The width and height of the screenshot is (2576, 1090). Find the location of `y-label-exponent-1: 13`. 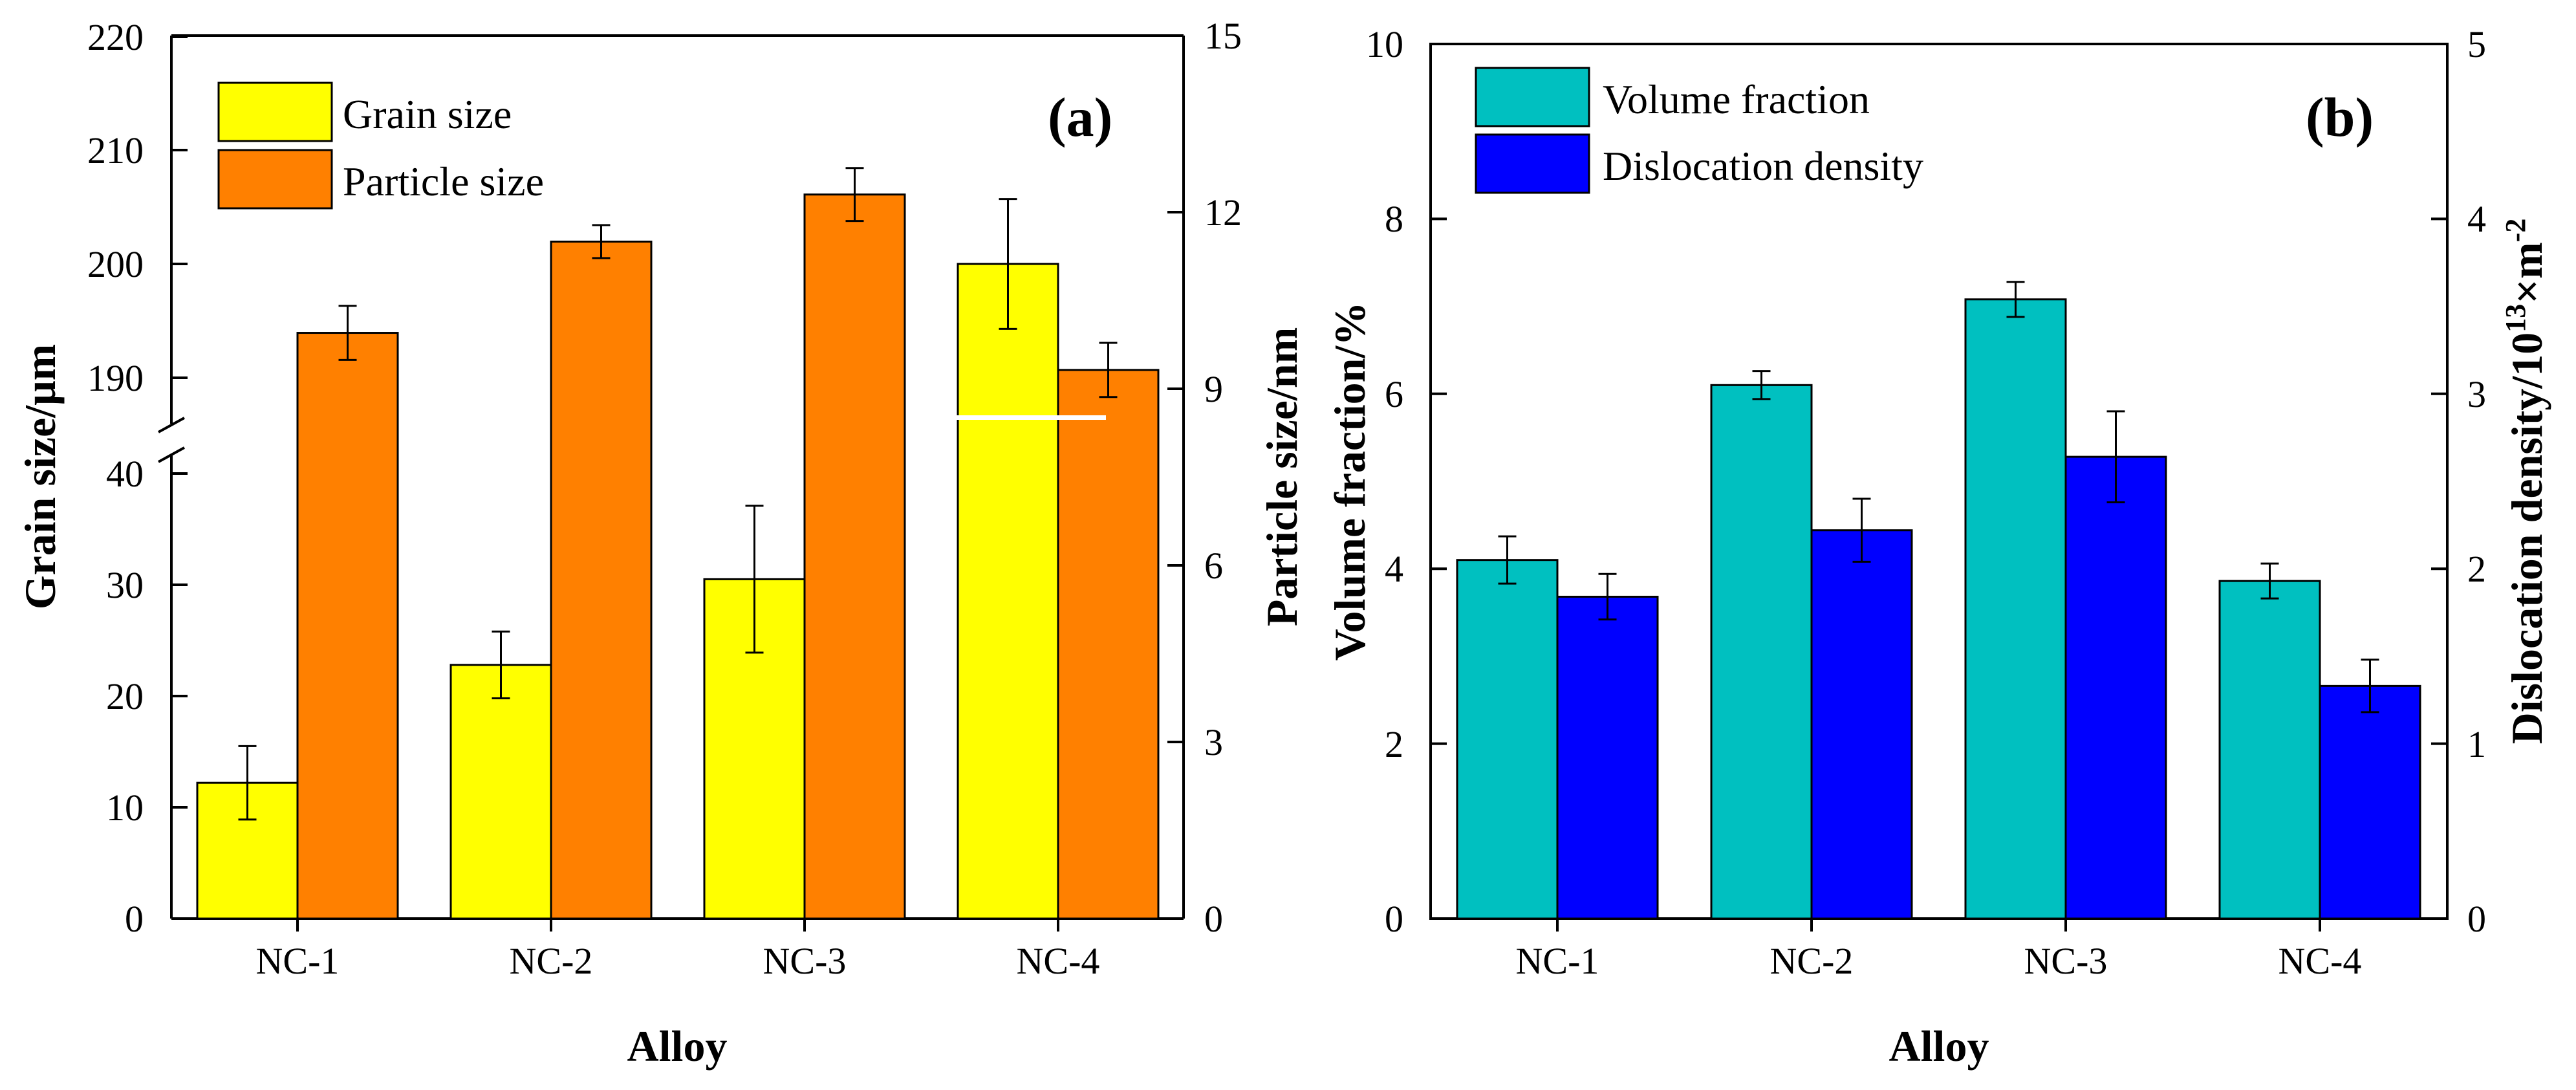

y-label-exponent-1: 13 is located at coordinates (2515, 318).